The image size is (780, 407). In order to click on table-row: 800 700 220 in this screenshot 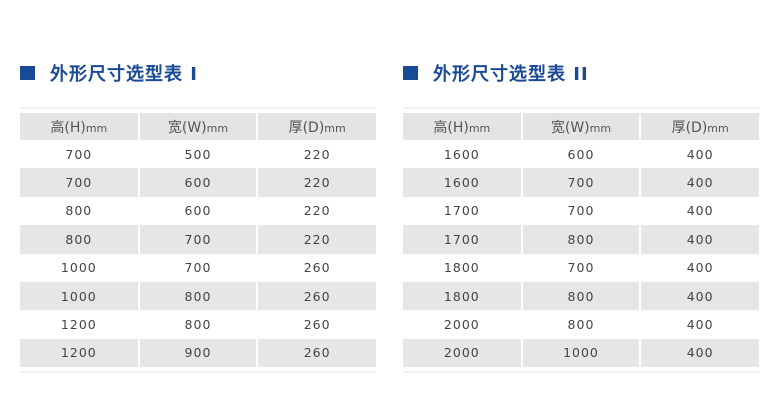, I will do `click(198, 239)`.